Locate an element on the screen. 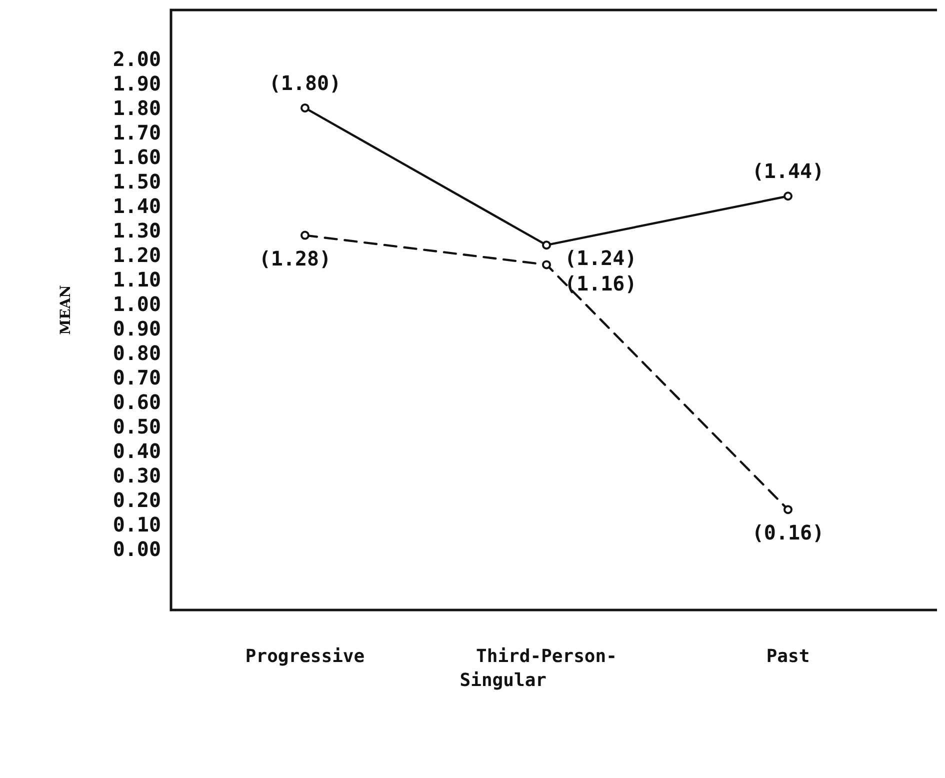 Image resolution: width=945 pixels, height=778 pixels. data-label: (1.16) is located at coordinates (600, 284).